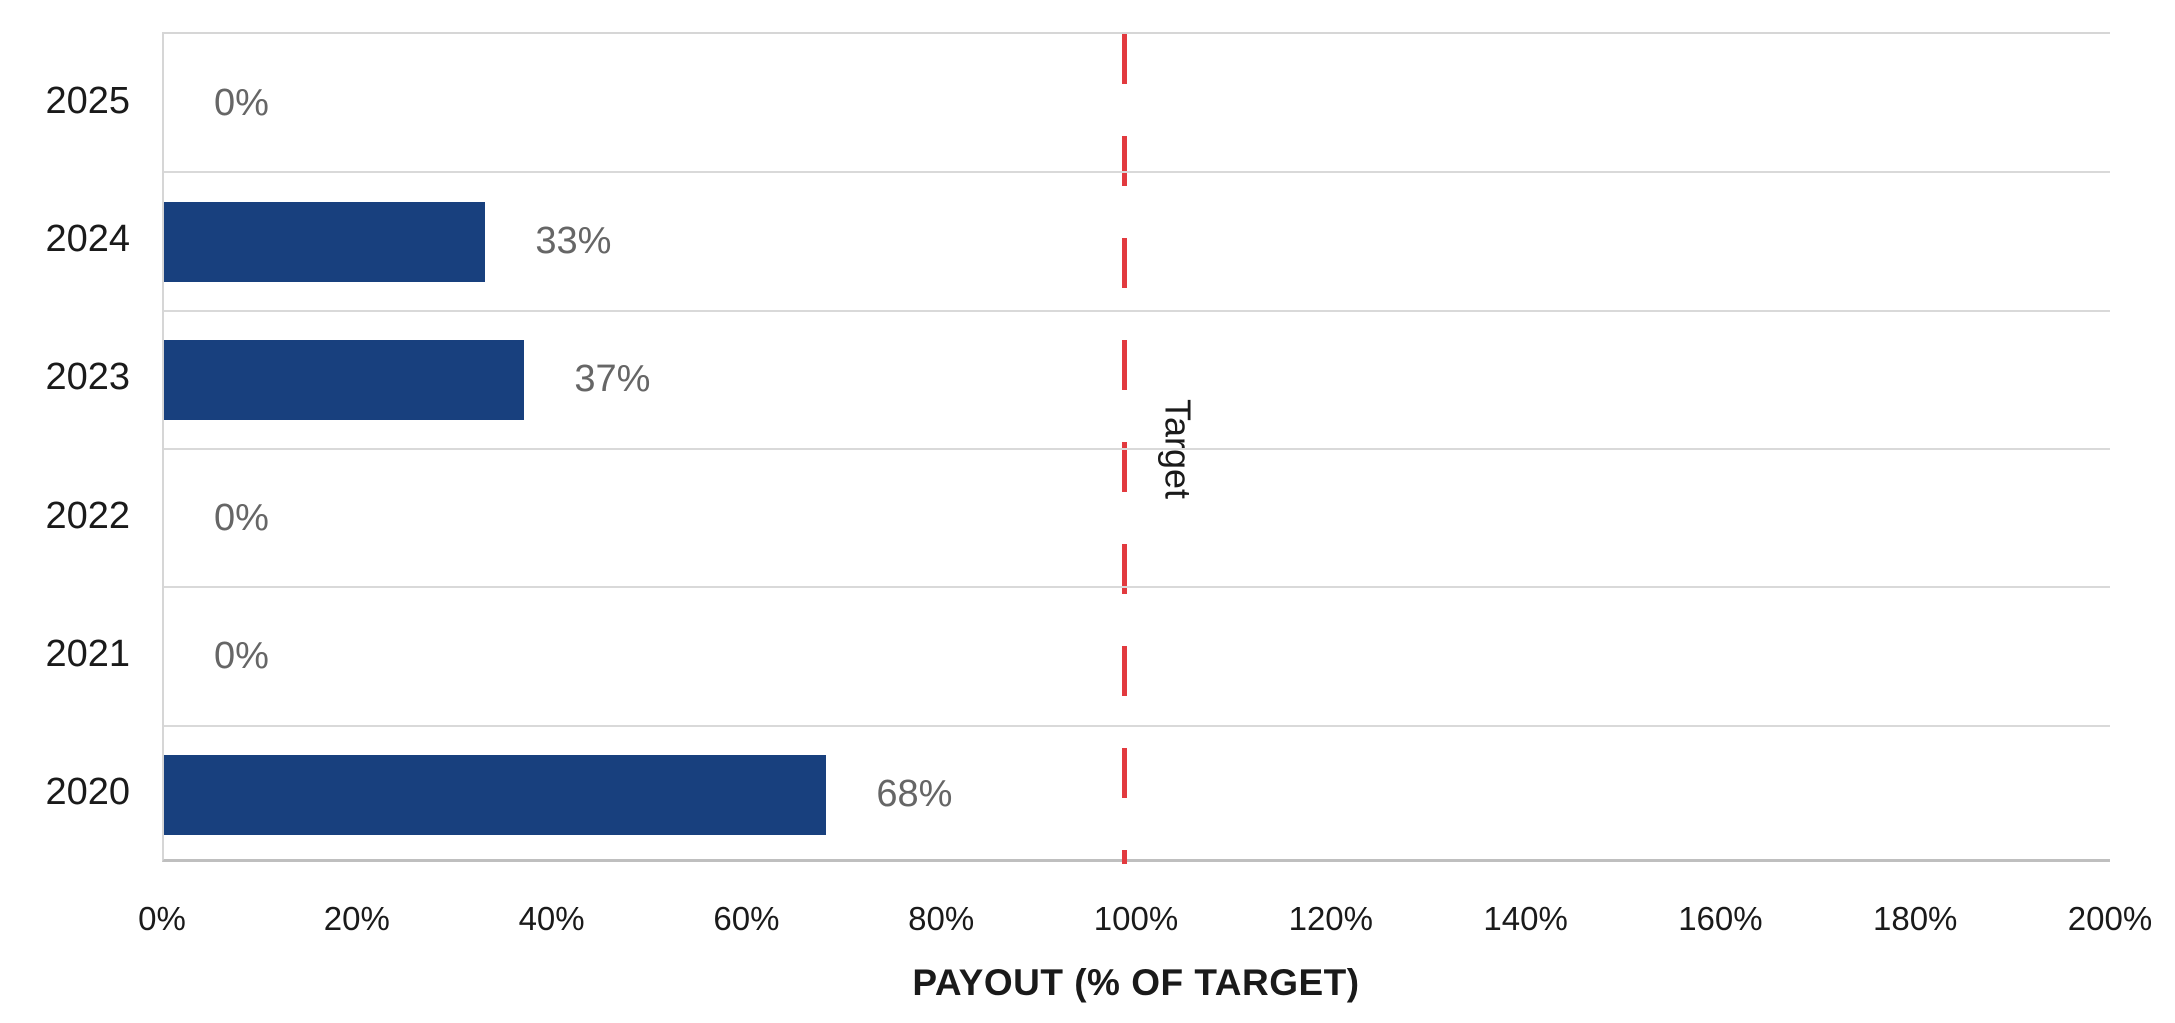  What do you see at coordinates (87, 792) in the screenshot?
I see `category-label-2020: 2020` at bounding box center [87, 792].